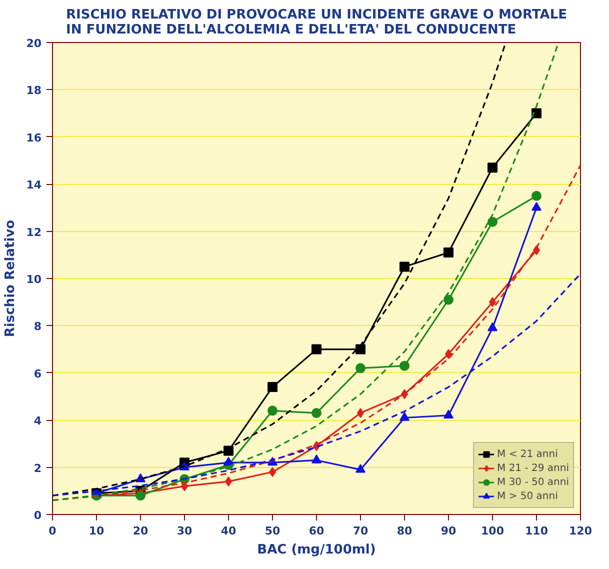  What do you see at coordinates (34, 232) in the screenshot?
I see `y-tick-label: 12` at bounding box center [34, 232].